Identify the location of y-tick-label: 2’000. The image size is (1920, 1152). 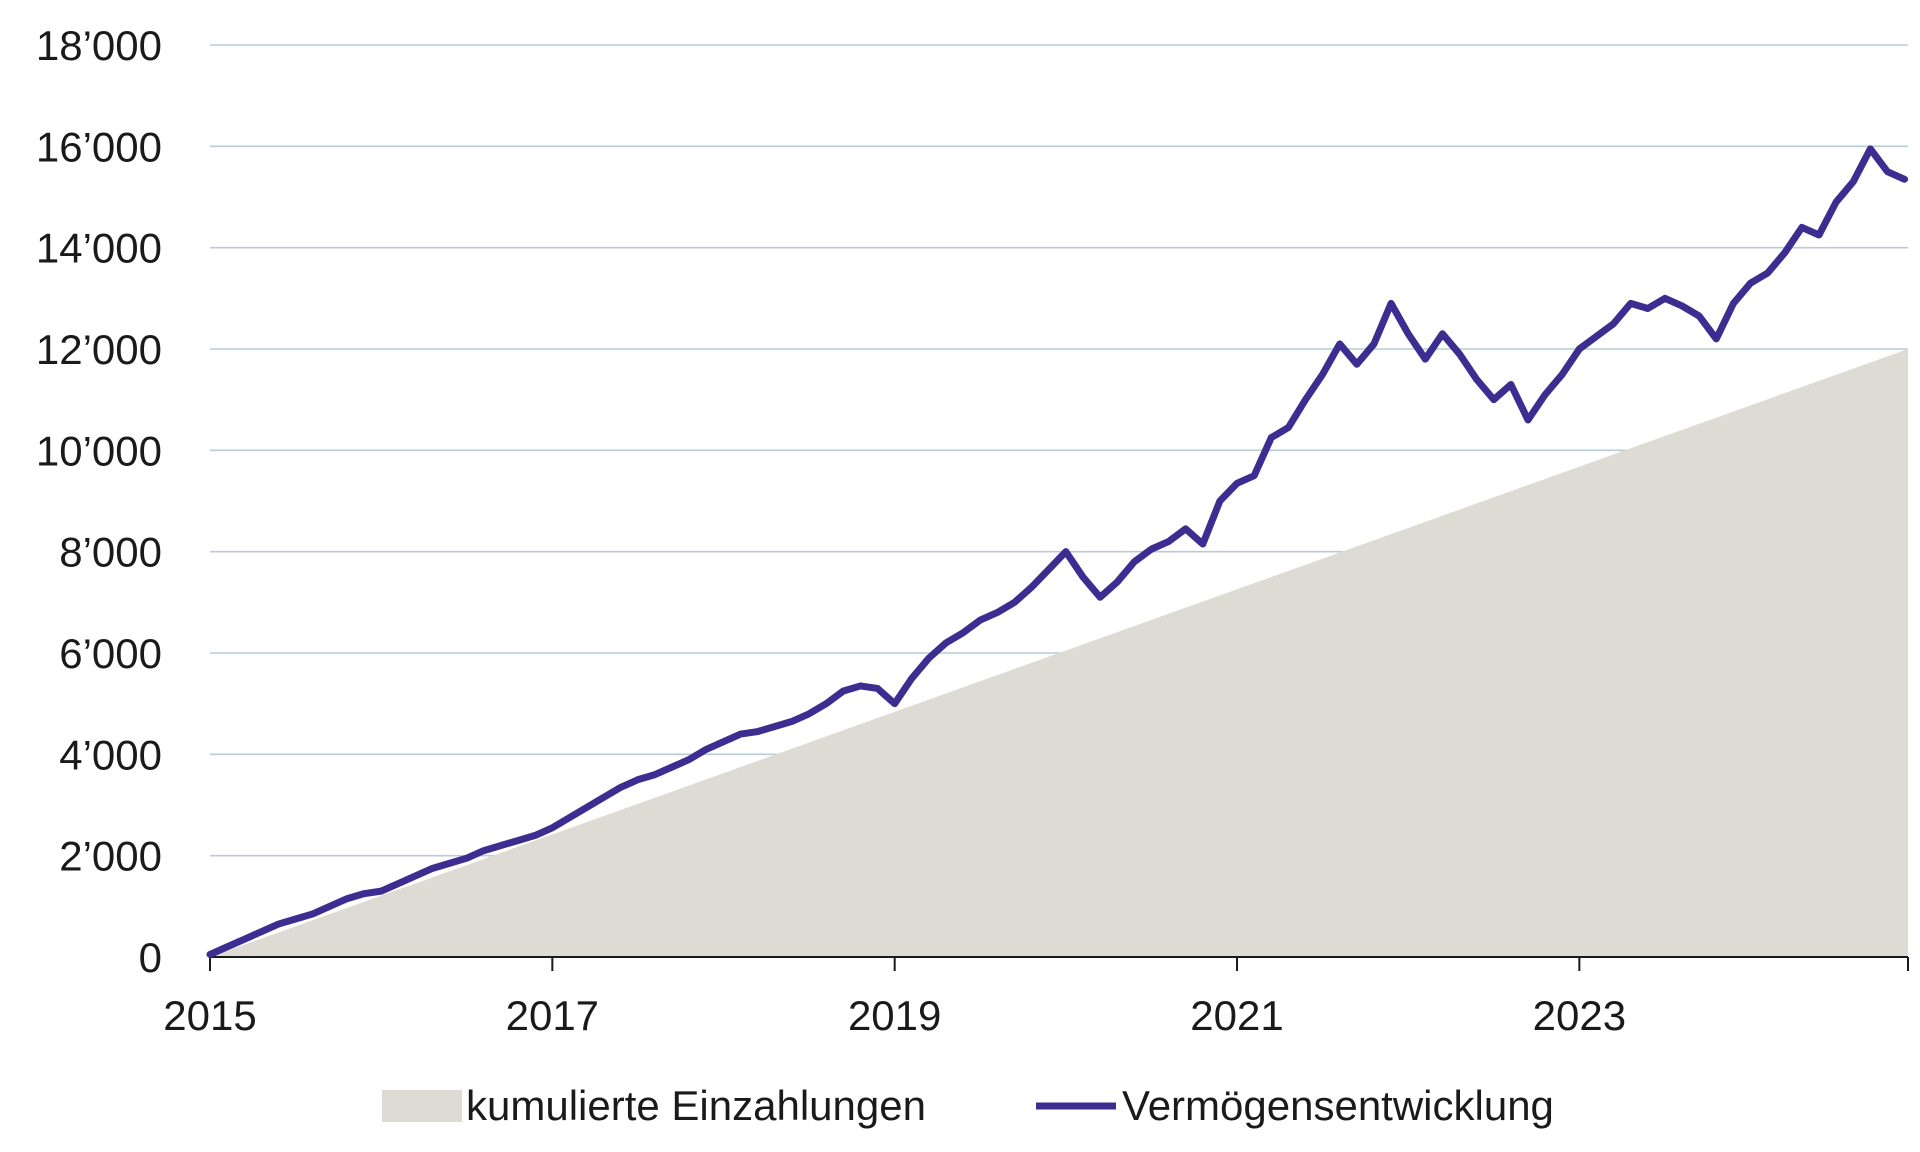
(110, 856).